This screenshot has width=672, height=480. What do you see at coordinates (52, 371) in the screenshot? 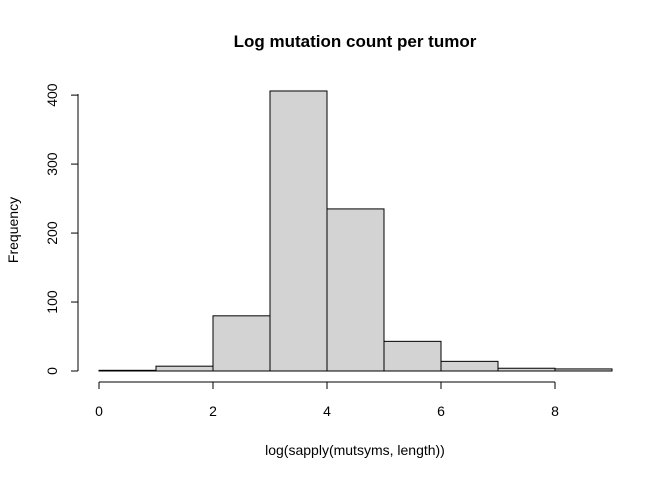
I see `y-tick-label: 0` at bounding box center [52, 371].